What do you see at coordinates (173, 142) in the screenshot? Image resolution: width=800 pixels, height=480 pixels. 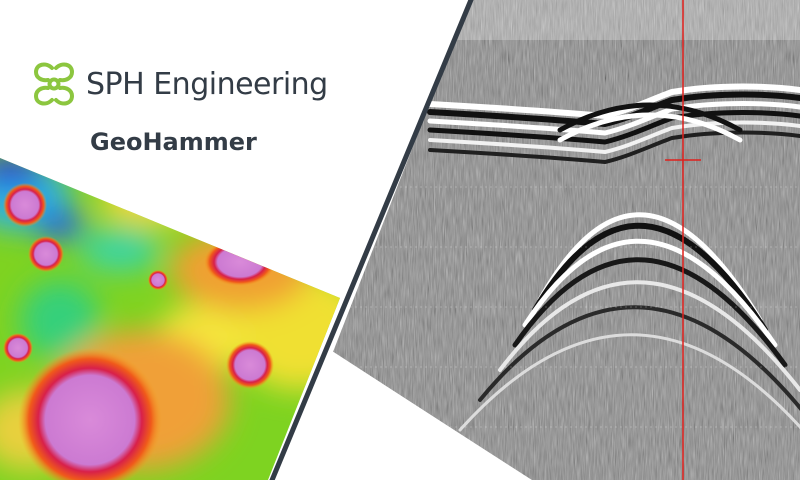 I see `product-name: GeoHammer` at bounding box center [173, 142].